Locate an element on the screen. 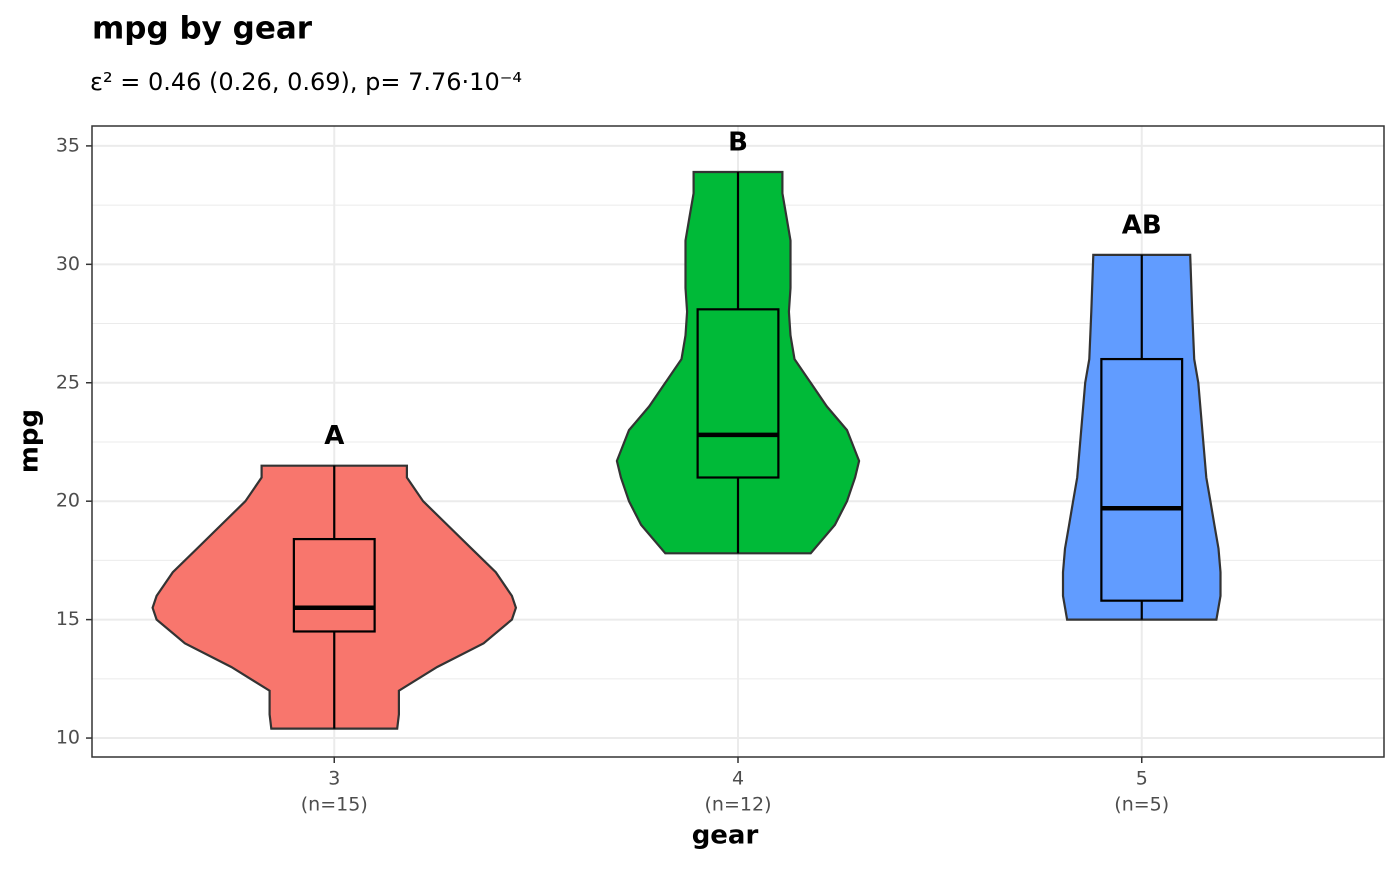 This screenshot has height=870, width=1400. x-tick-label: 3 is located at coordinates (334, 779).